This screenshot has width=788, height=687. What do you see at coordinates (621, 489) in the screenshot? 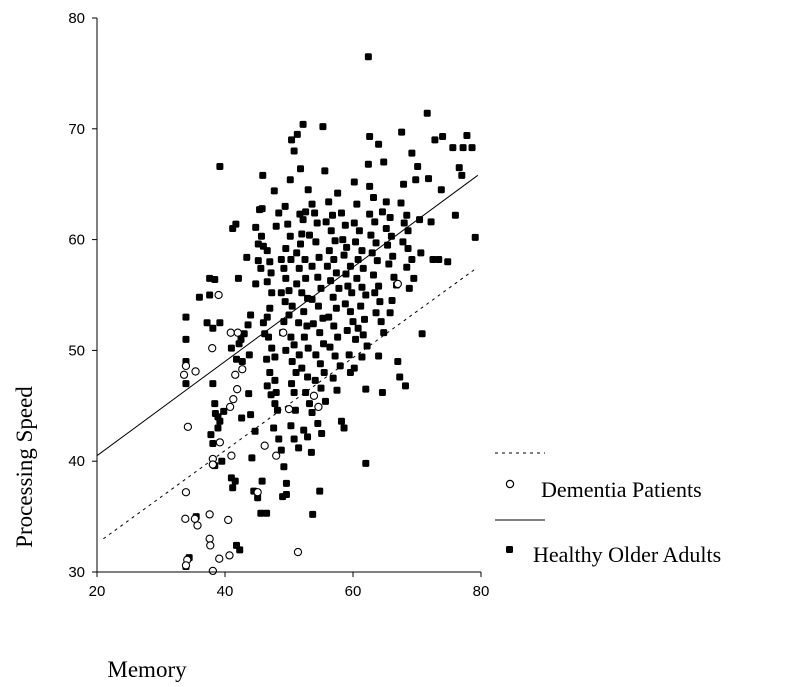
I see `legend-label-dementia: Dementia Patients` at bounding box center [621, 489].